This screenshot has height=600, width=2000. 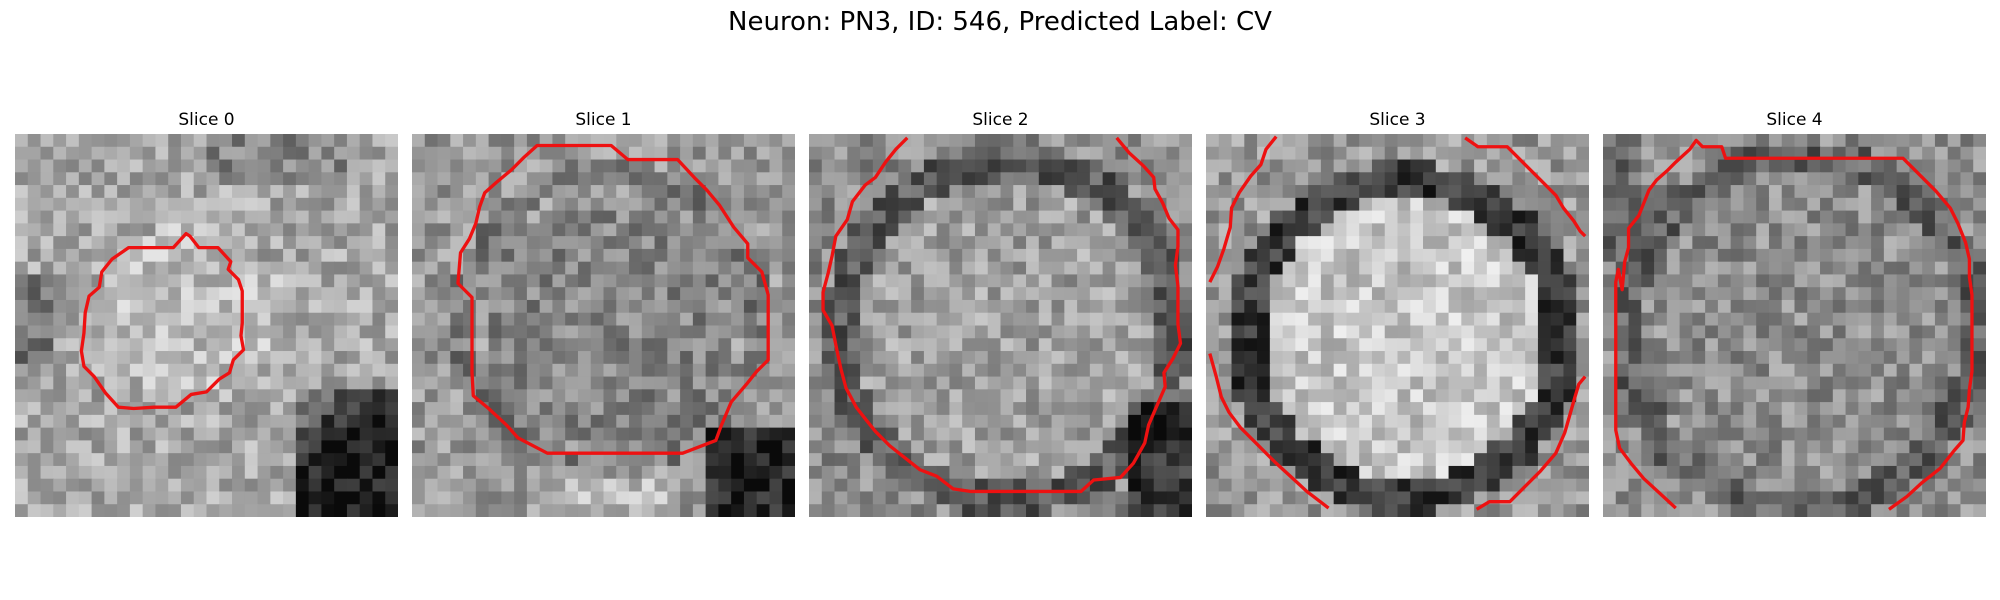 I want to click on slice-panel-3: Slice 3, so click(x=1397, y=313).